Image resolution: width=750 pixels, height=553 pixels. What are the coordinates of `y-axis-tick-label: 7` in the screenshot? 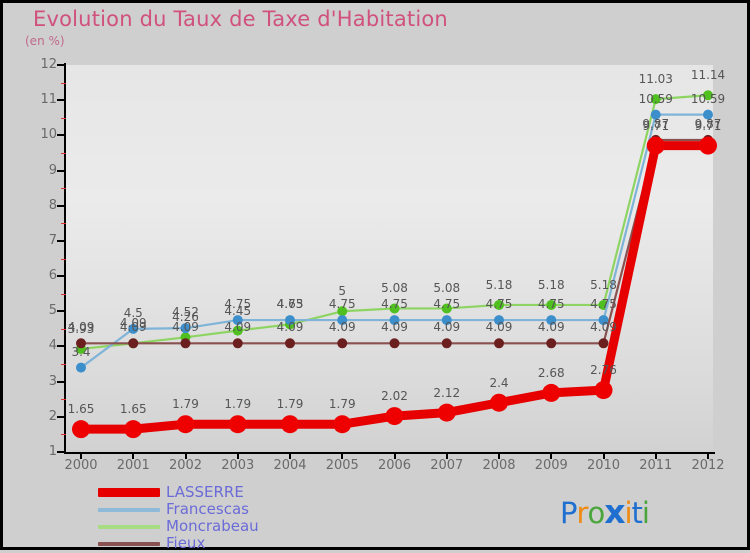 It's located at (52, 240).